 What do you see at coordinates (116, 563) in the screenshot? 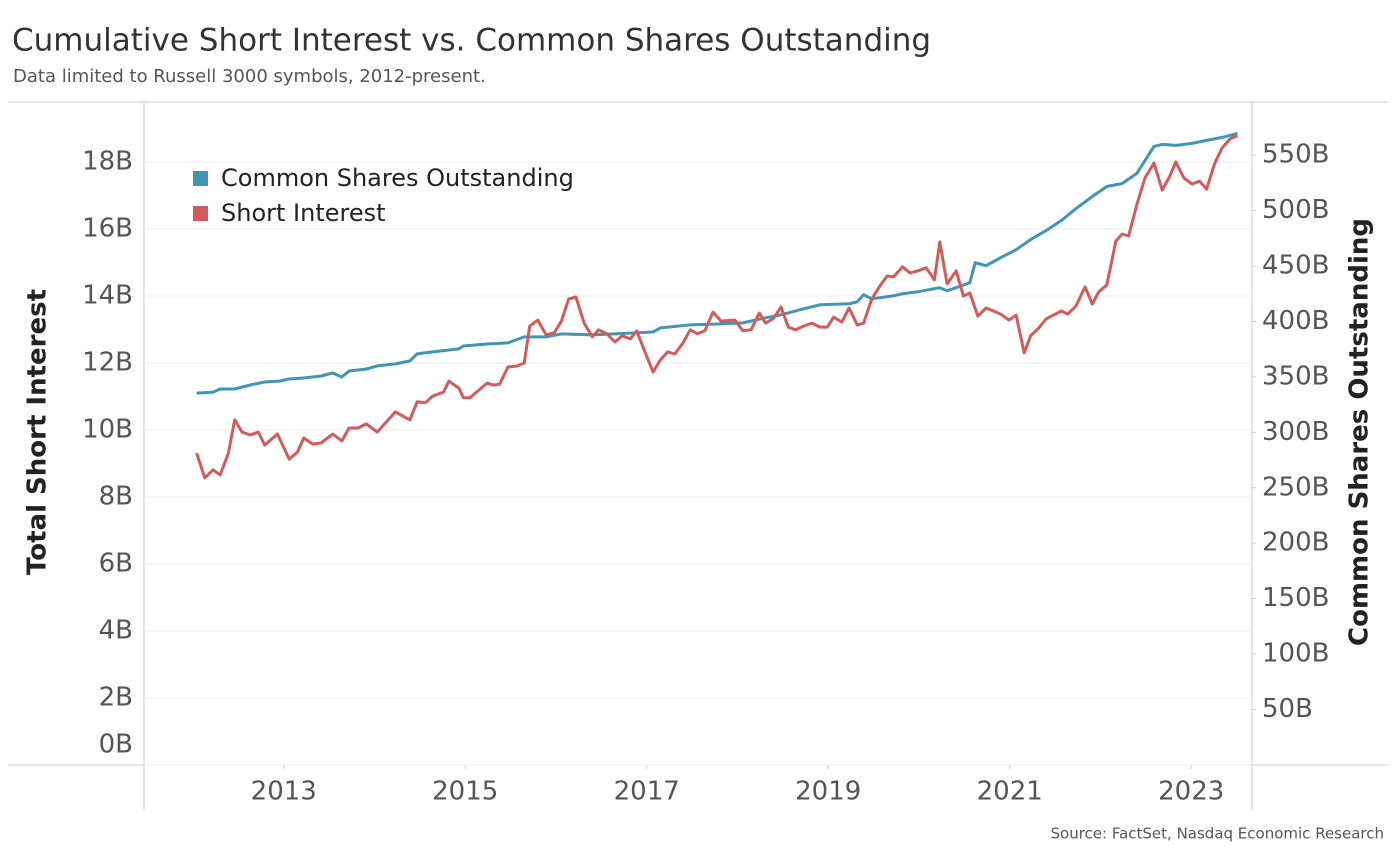
I see `y-tick-label: 6B` at bounding box center [116, 563].